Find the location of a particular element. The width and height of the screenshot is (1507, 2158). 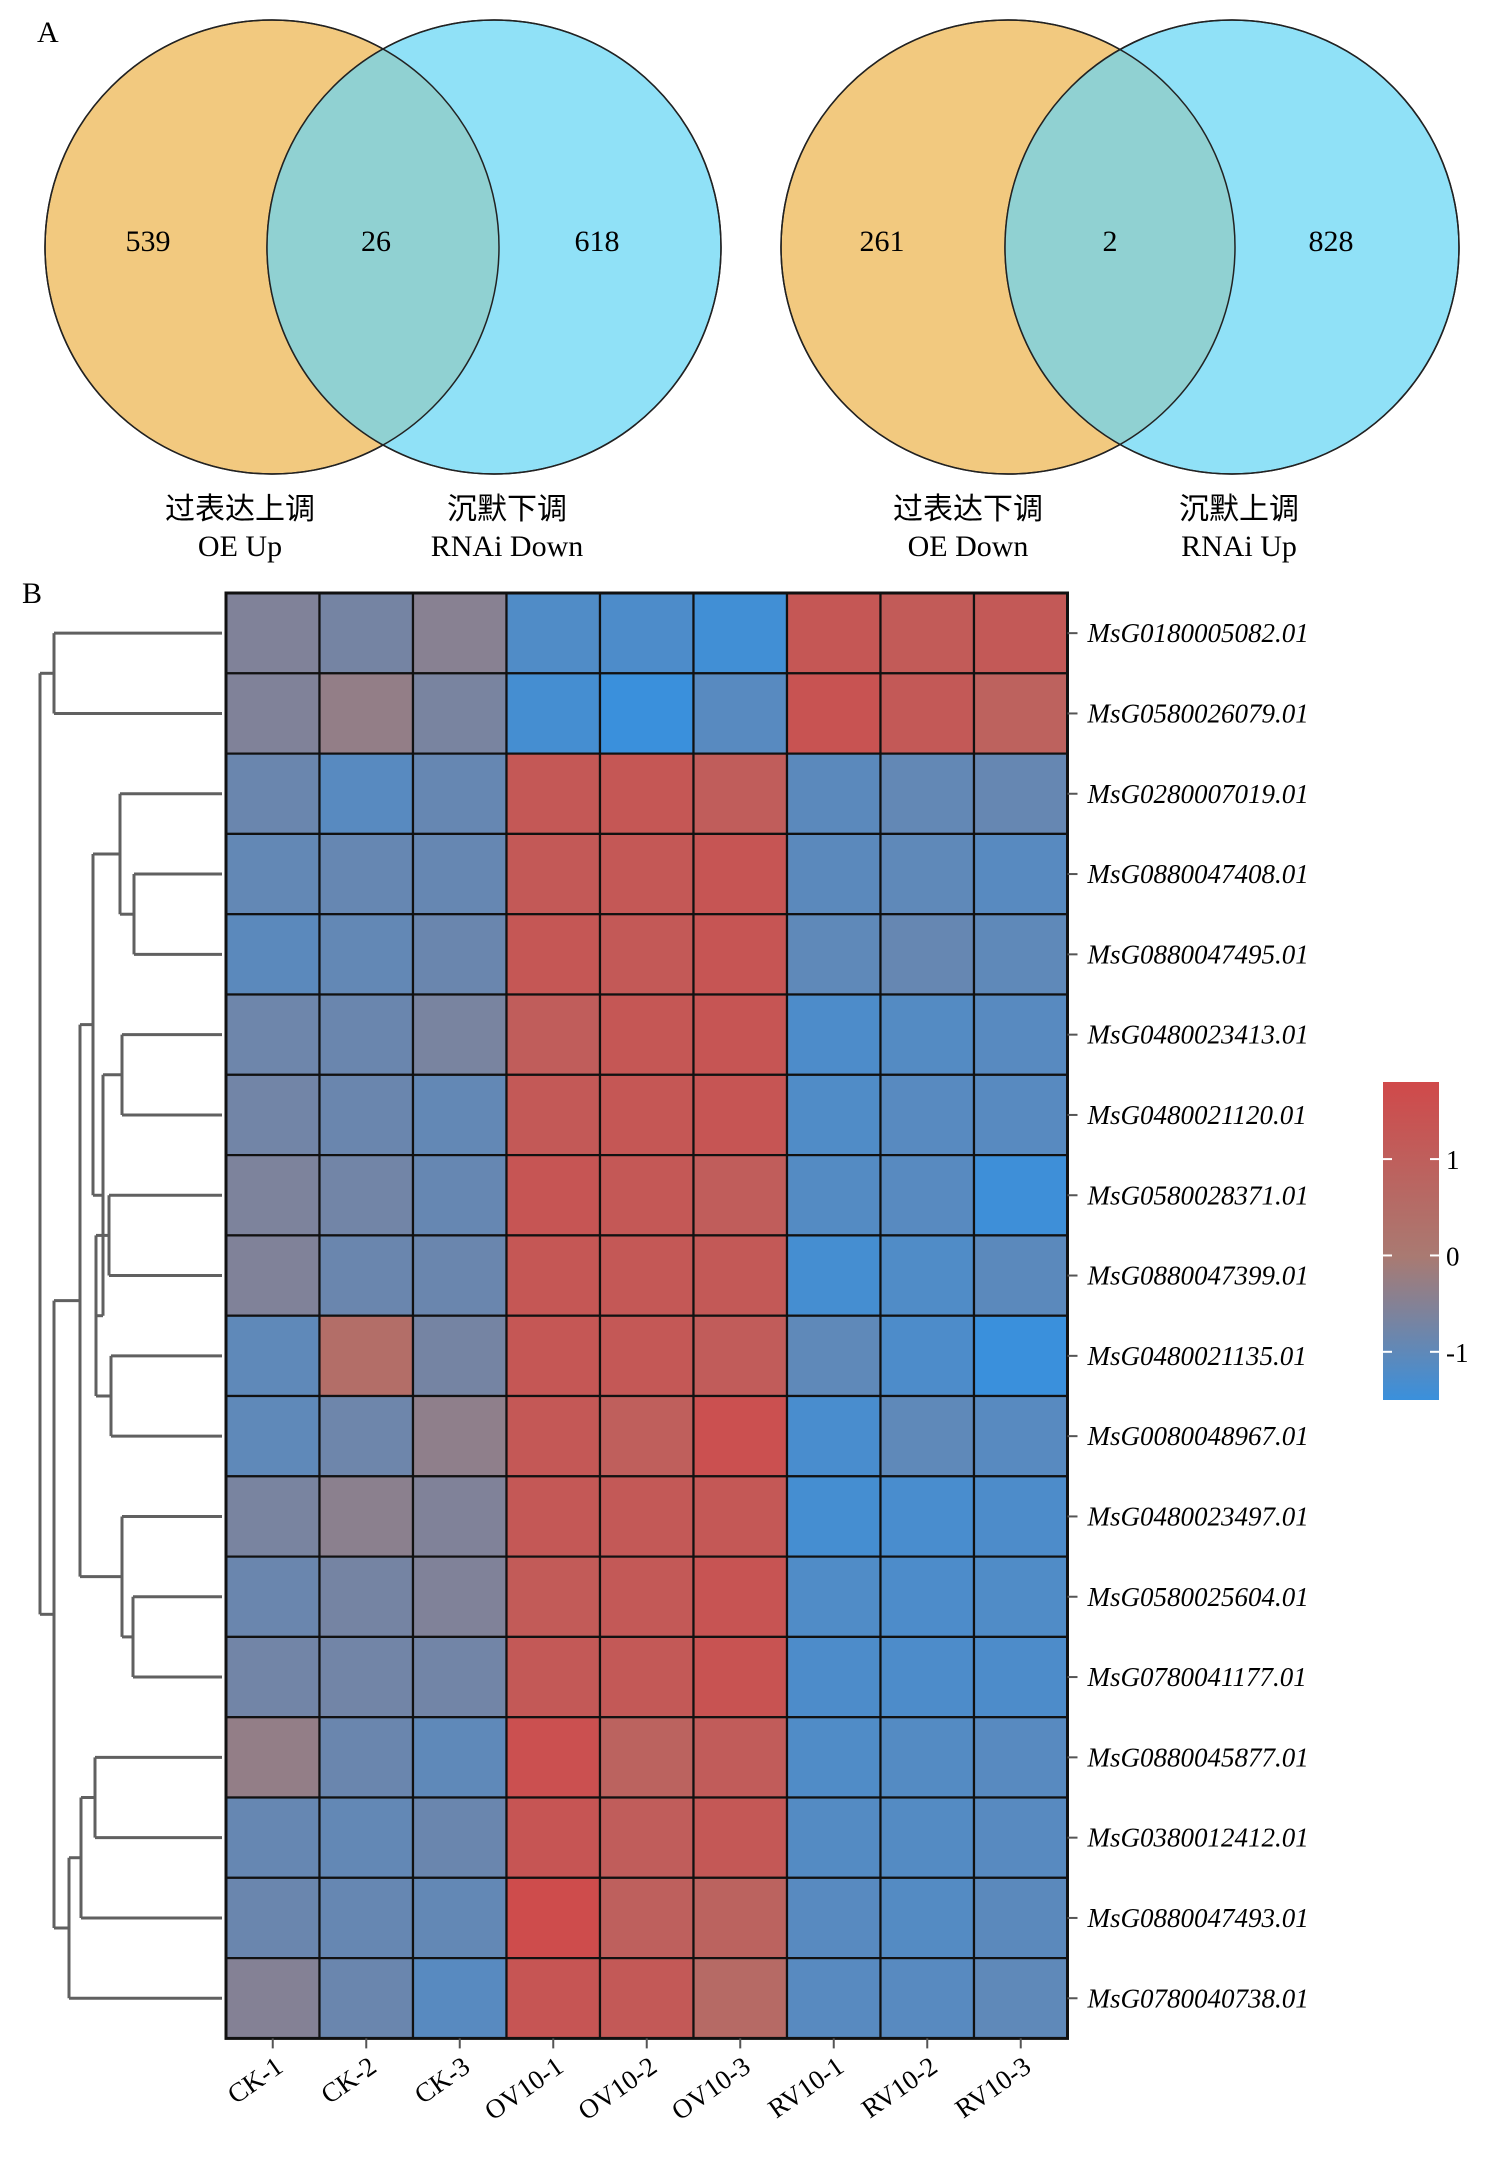

venn-left-label-cn: 过表达上调 is located at coordinates (240, 509).